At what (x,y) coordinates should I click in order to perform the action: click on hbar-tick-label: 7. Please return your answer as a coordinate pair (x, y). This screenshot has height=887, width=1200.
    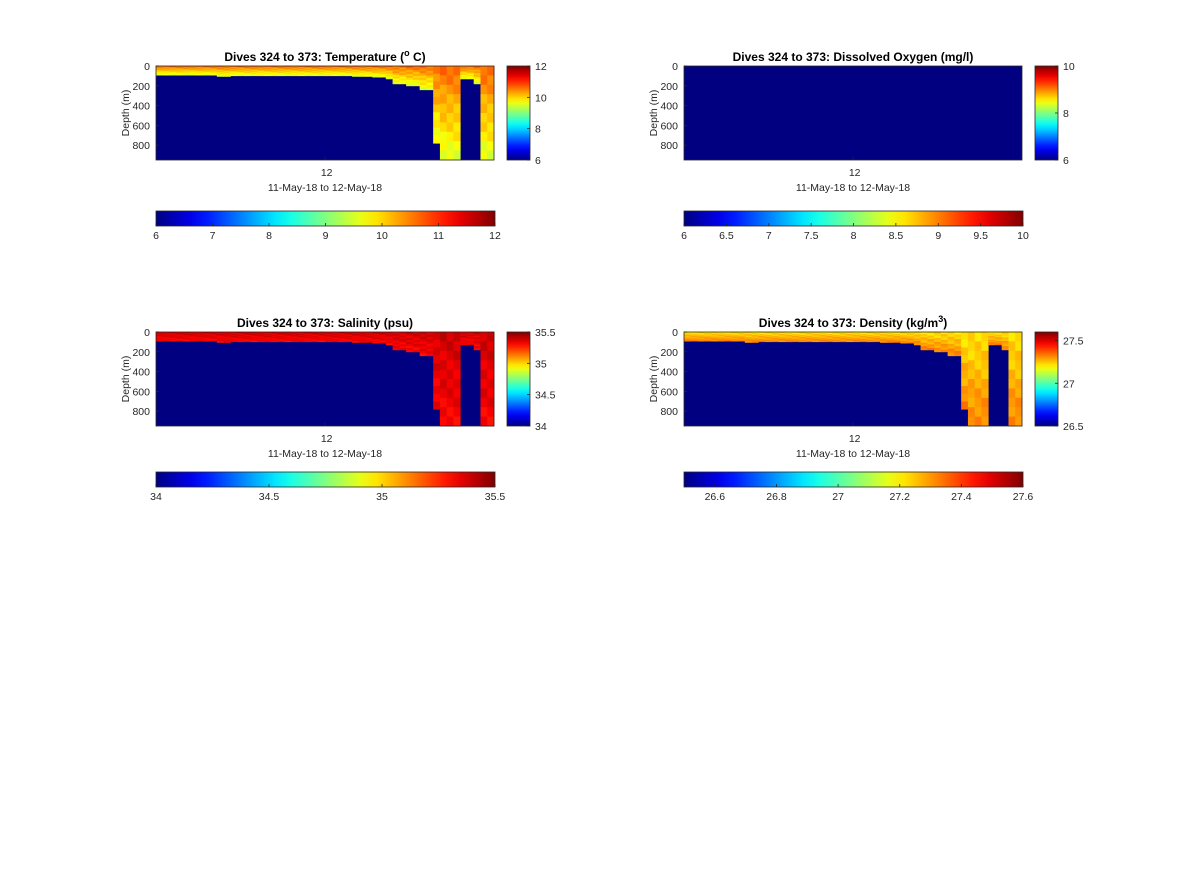
    Looking at the image, I should click on (213, 236).